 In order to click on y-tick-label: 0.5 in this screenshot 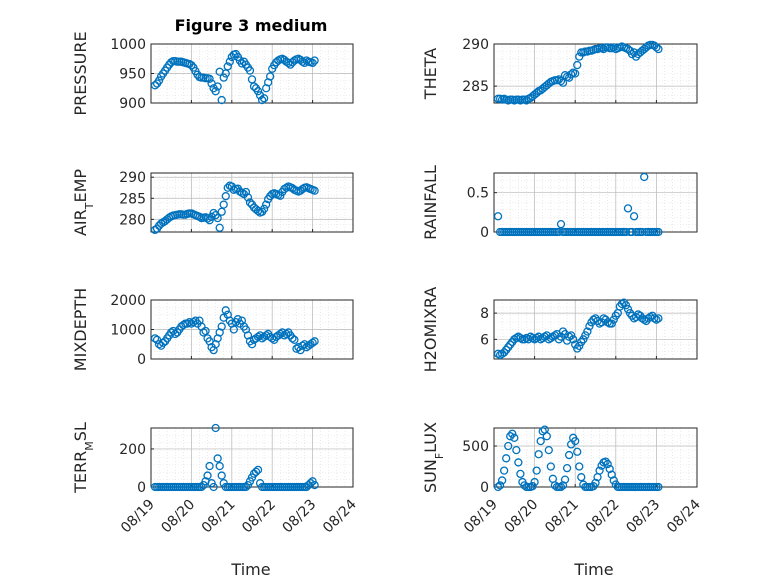, I will do `click(478, 194)`.